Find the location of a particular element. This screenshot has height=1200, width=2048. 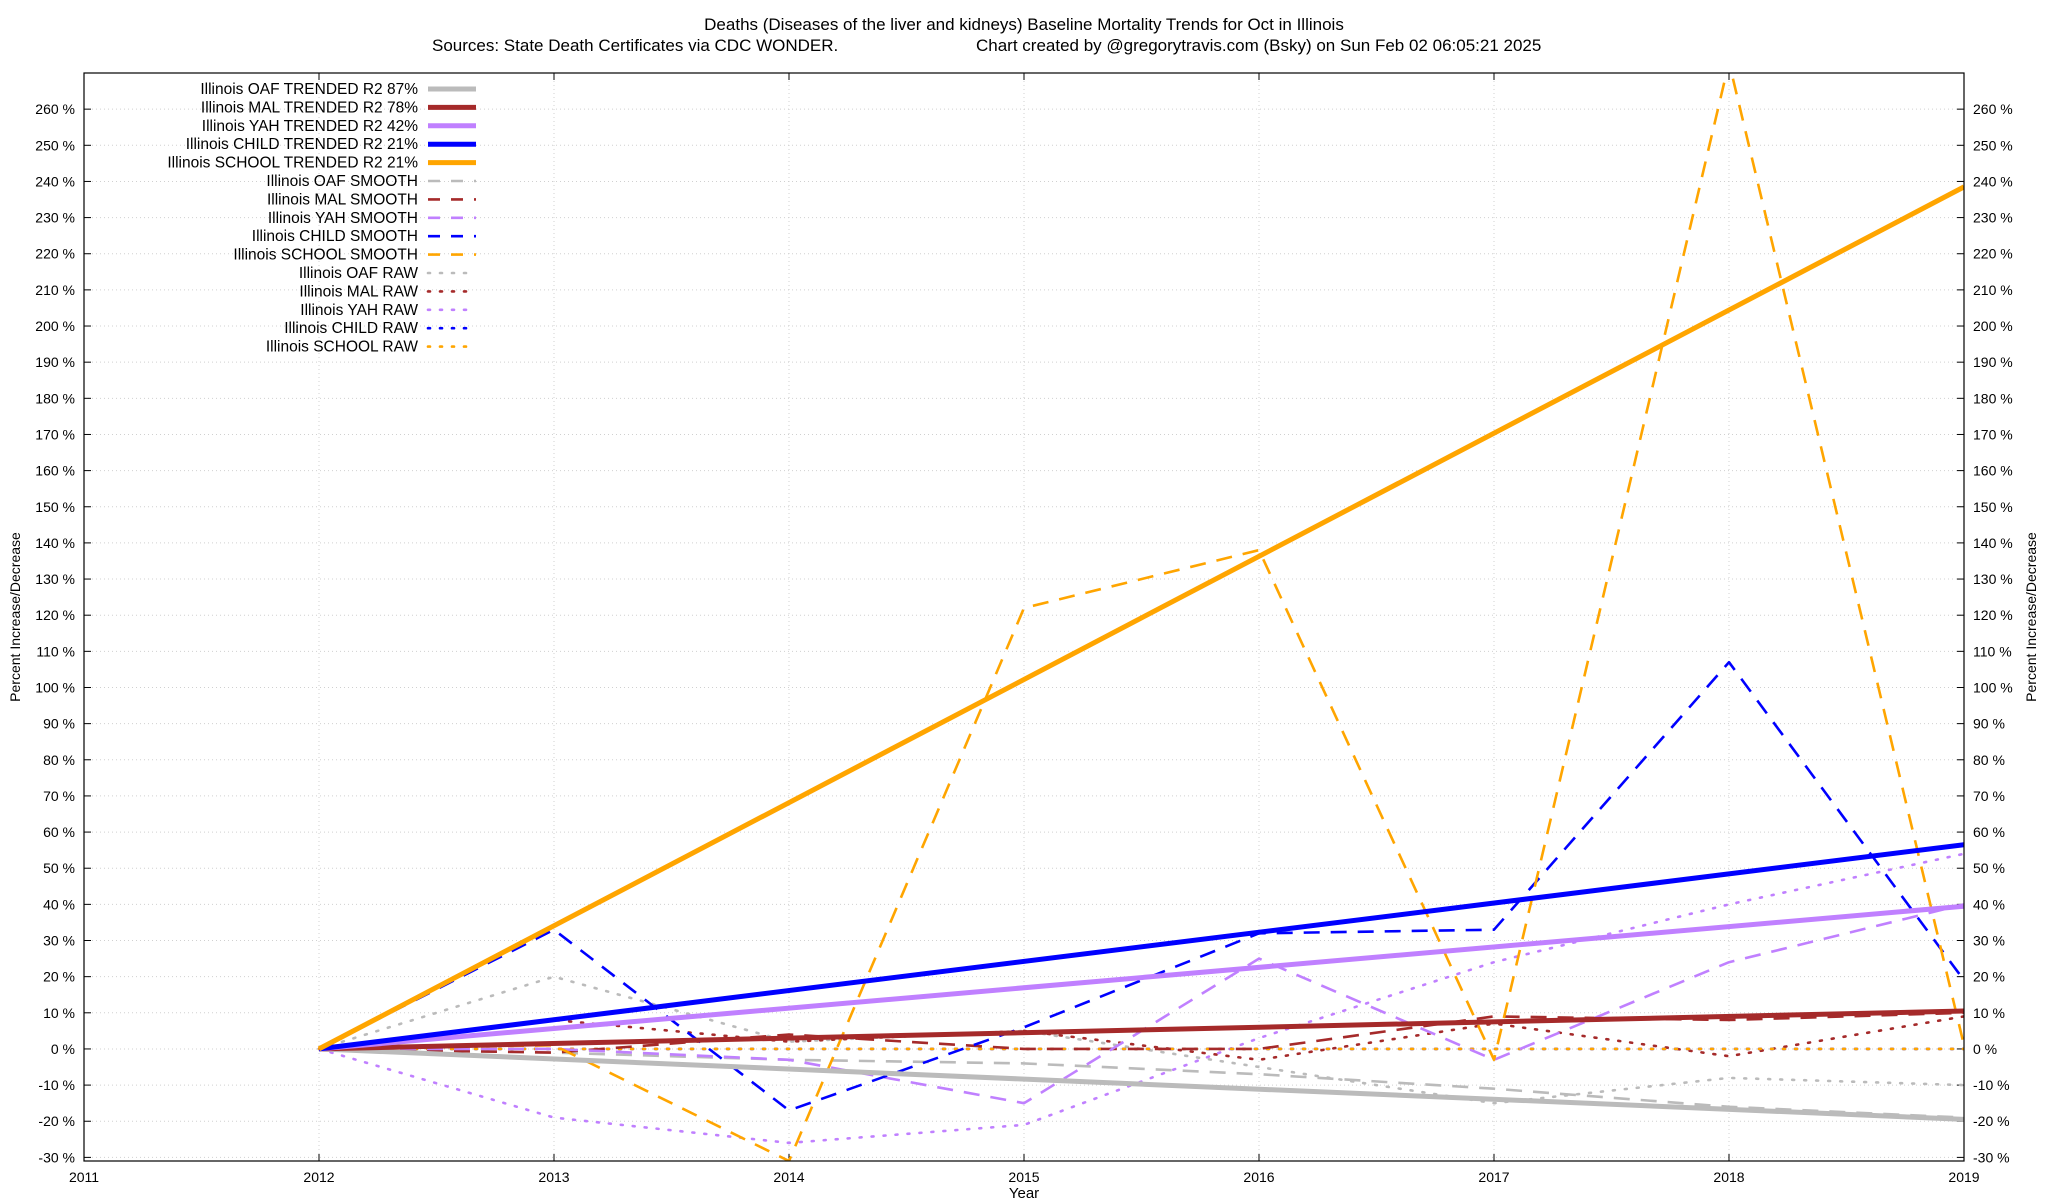

x-tick-label: 2011 is located at coordinates (84, 1177).